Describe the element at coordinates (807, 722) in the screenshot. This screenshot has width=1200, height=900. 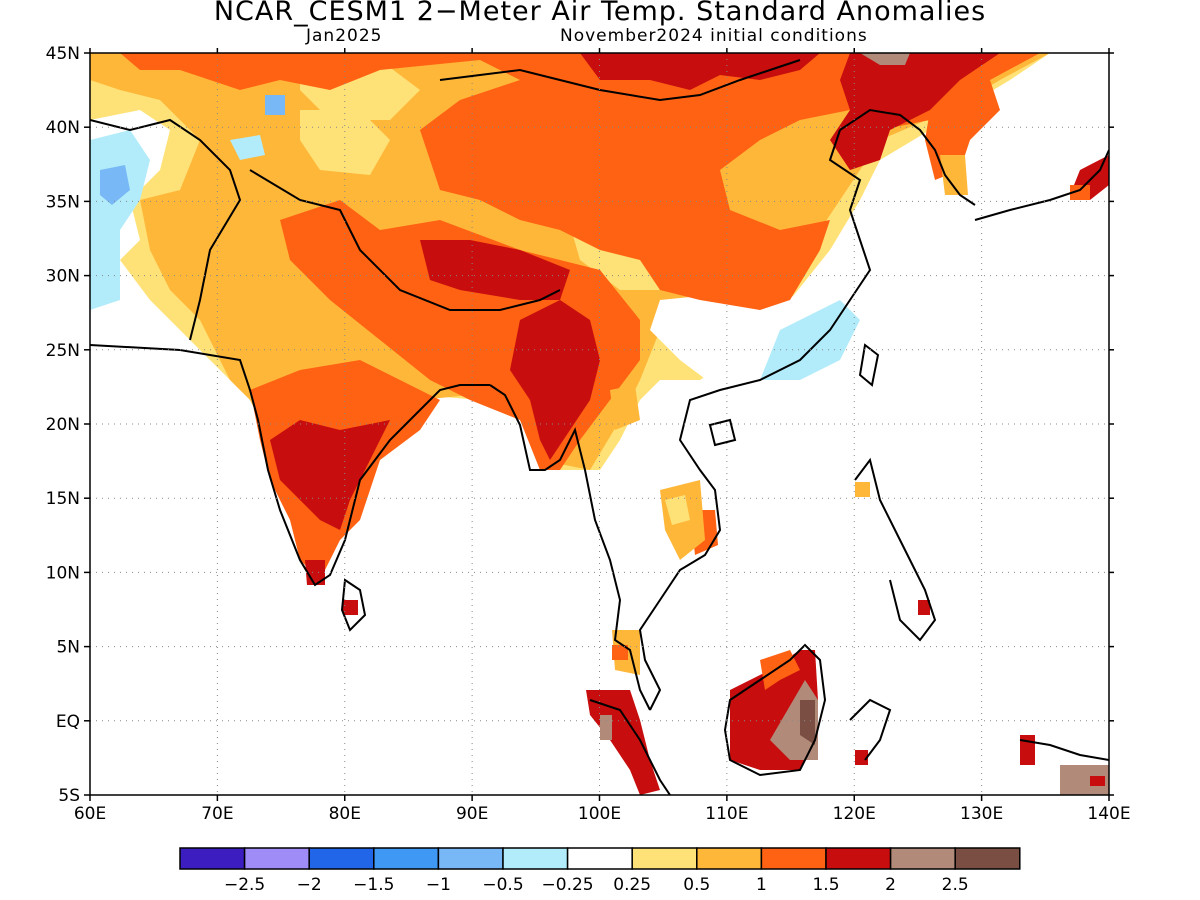
I see `shade-2p5-borneo` at that location.